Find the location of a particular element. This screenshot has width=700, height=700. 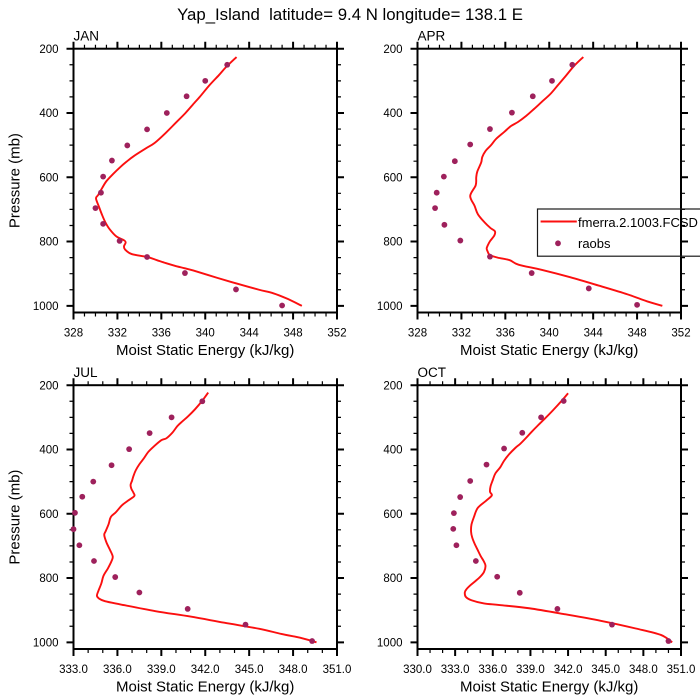

svg-text: OCT is located at coordinates (432, 372).